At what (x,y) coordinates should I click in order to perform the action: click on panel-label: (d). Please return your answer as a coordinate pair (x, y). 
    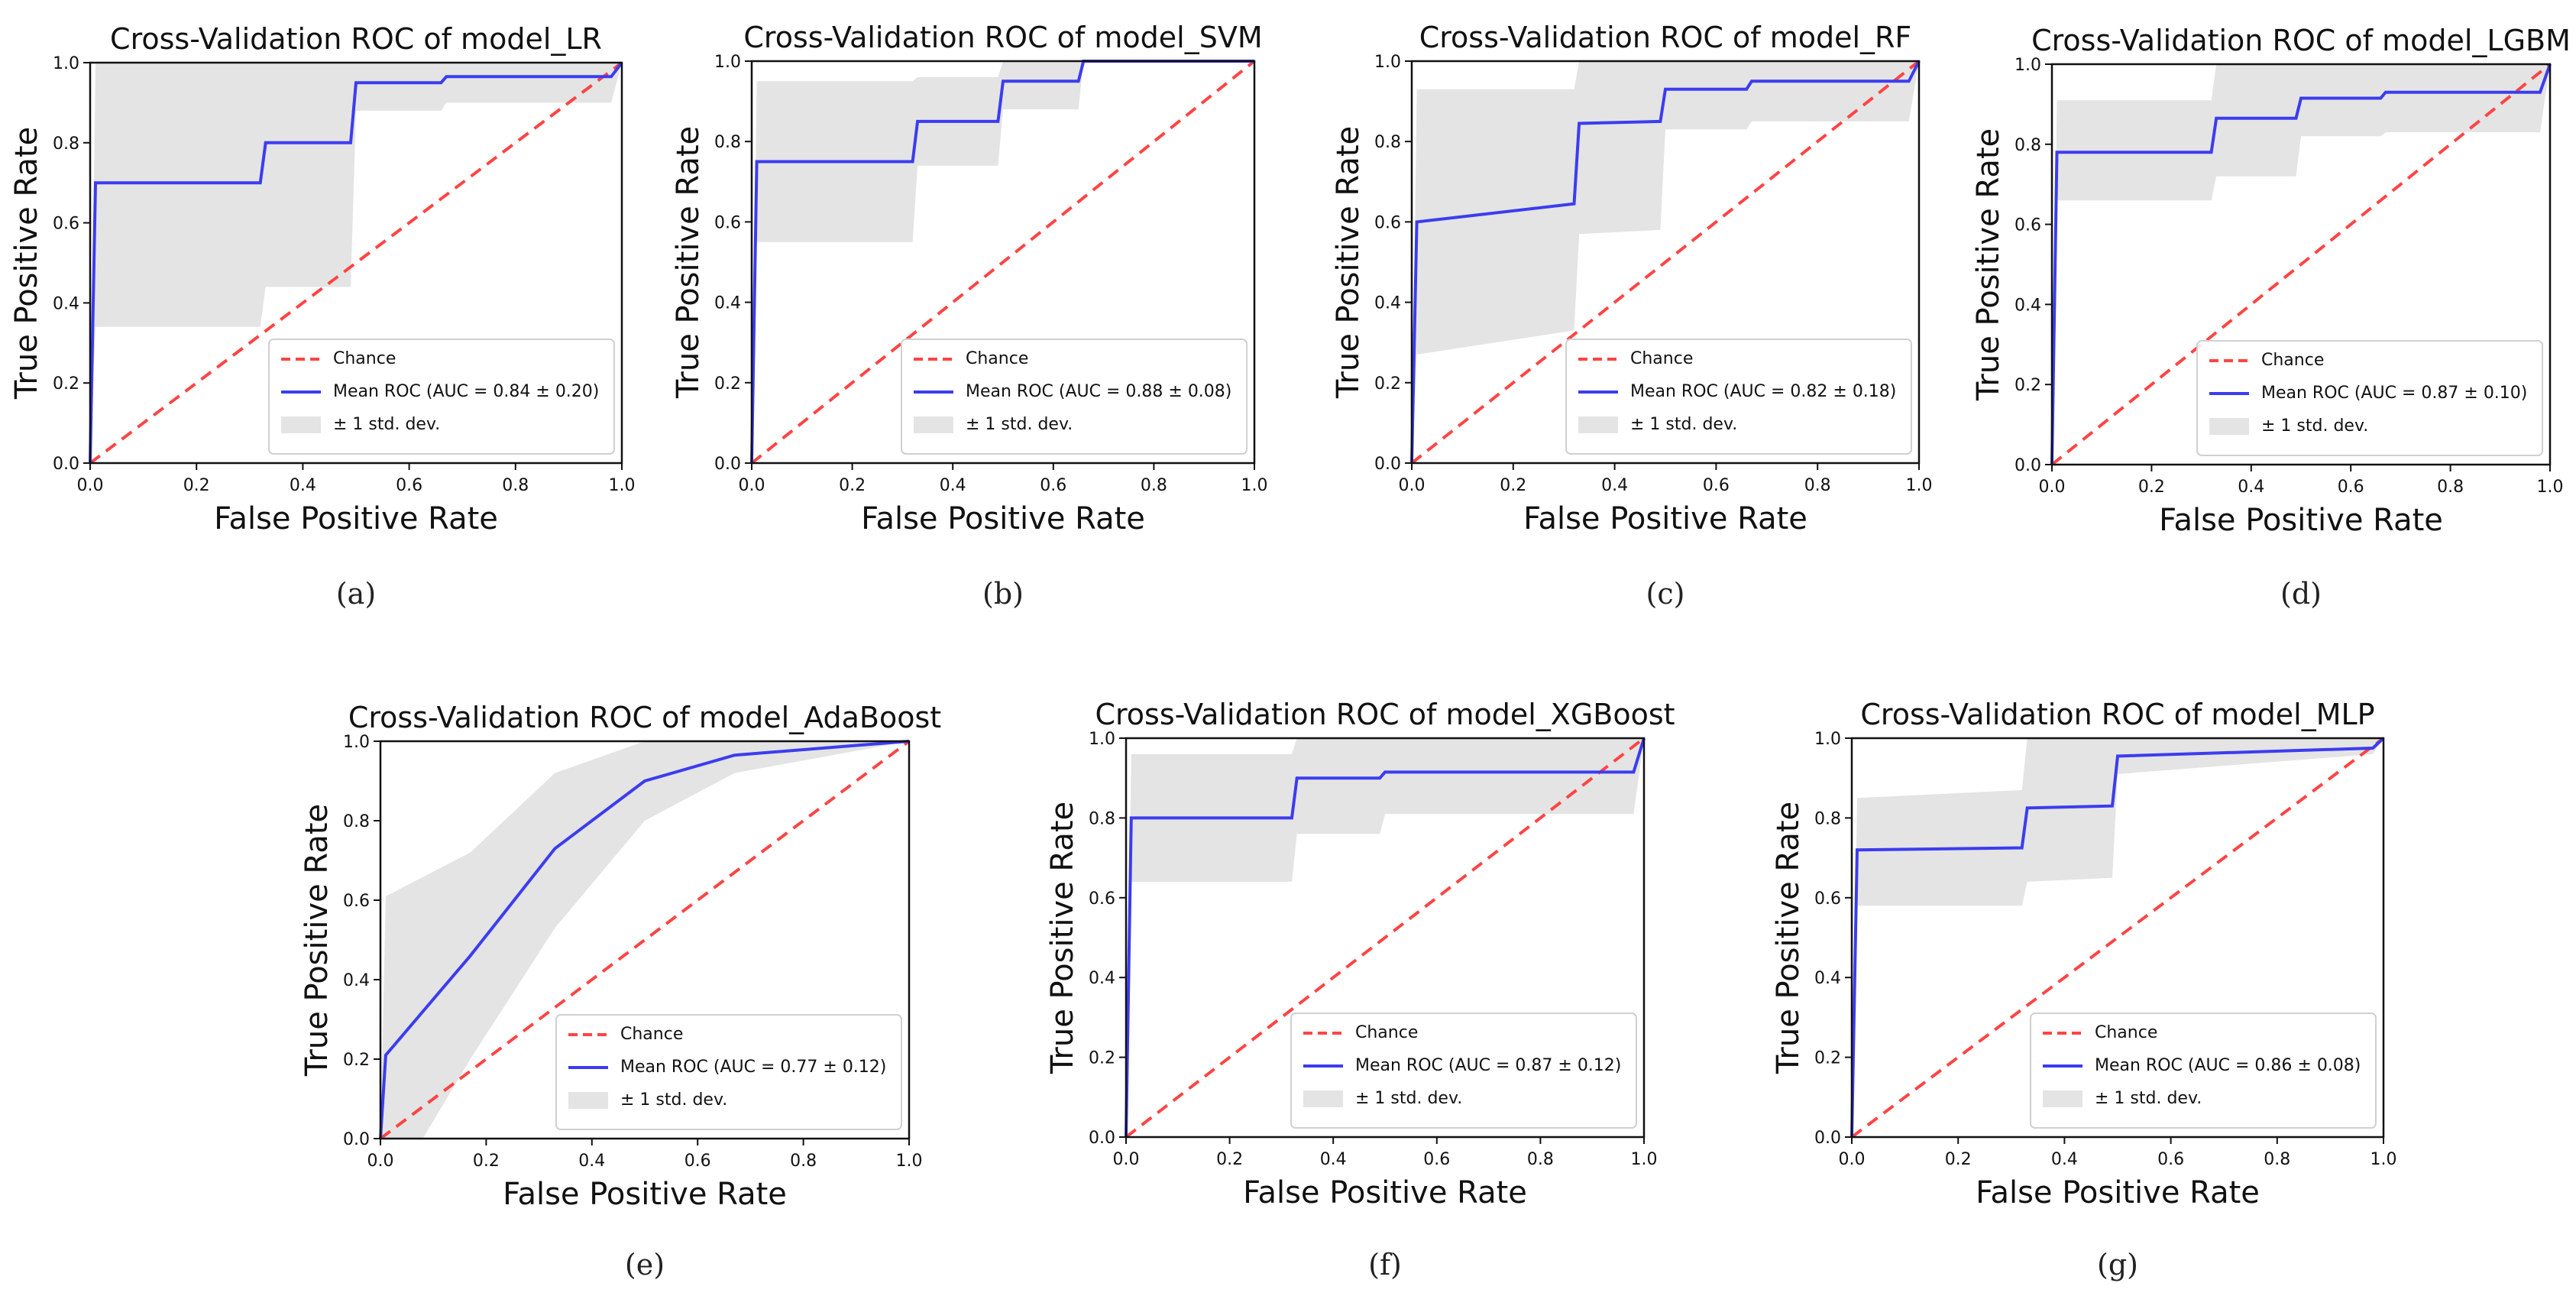
    Looking at the image, I should click on (2301, 594).